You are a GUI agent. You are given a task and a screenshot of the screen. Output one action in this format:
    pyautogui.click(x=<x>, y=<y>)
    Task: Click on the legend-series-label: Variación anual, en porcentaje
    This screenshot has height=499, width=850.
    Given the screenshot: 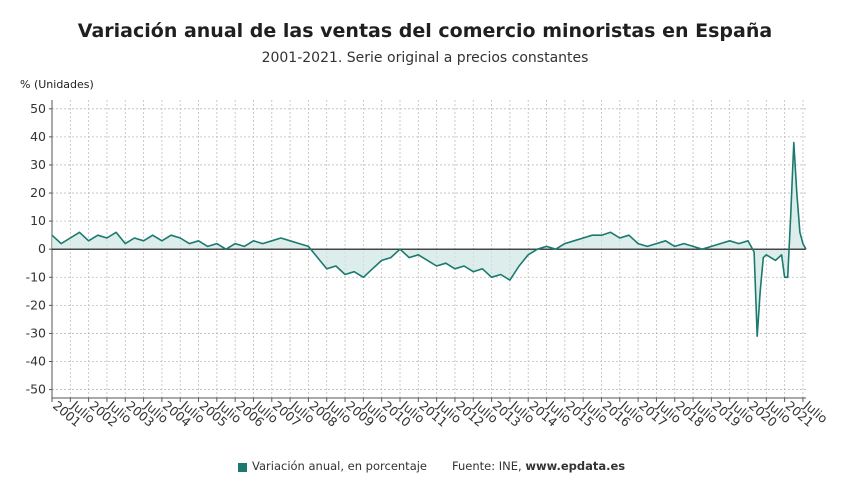 What is the action you would take?
    pyautogui.click(x=340, y=466)
    